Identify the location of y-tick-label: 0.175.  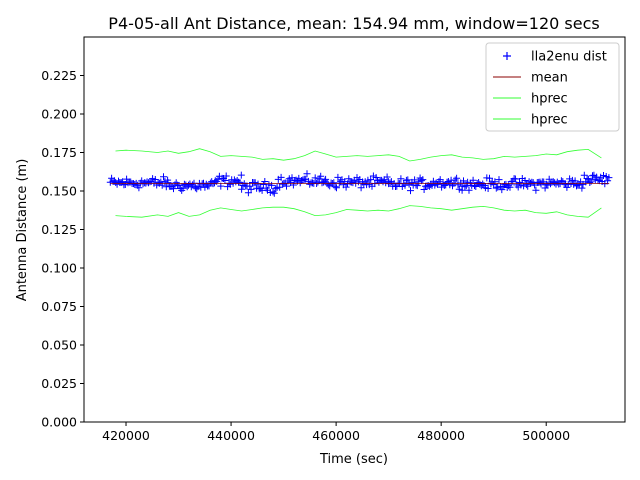
(59, 152).